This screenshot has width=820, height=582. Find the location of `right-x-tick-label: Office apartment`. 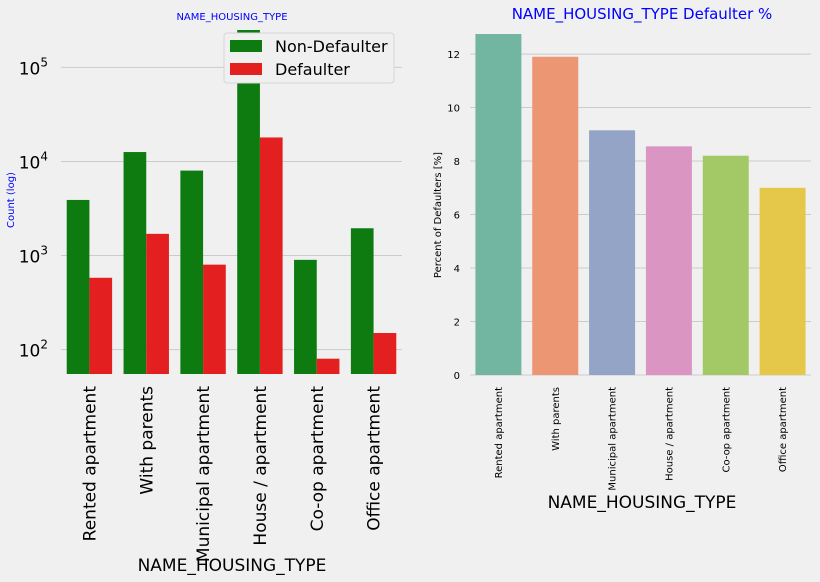

right-x-tick-label: Office apartment is located at coordinates (783, 429).